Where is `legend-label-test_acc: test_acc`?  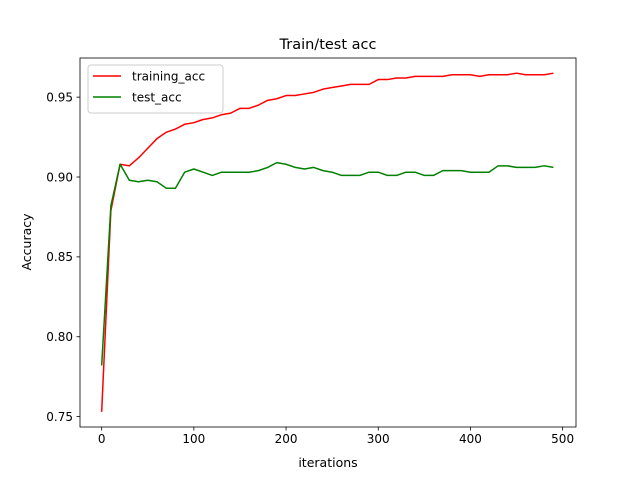
legend-label-test_acc: test_acc is located at coordinates (157, 97).